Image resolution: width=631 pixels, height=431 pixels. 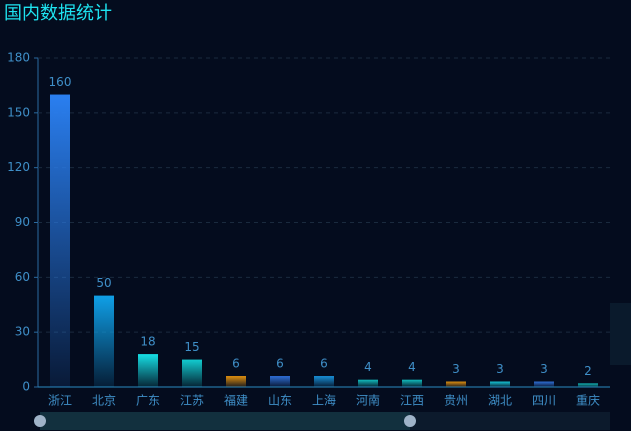 I want to click on y-tick-label: 180, so click(x=18, y=58).